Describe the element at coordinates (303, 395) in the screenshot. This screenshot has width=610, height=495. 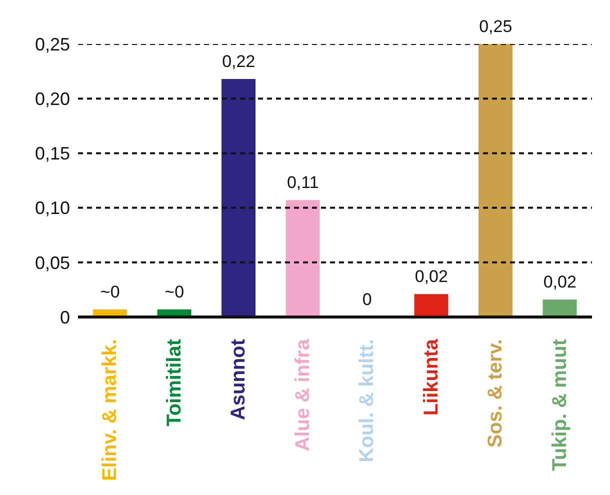
I see `x-tick-label: Alue & infra` at that location.